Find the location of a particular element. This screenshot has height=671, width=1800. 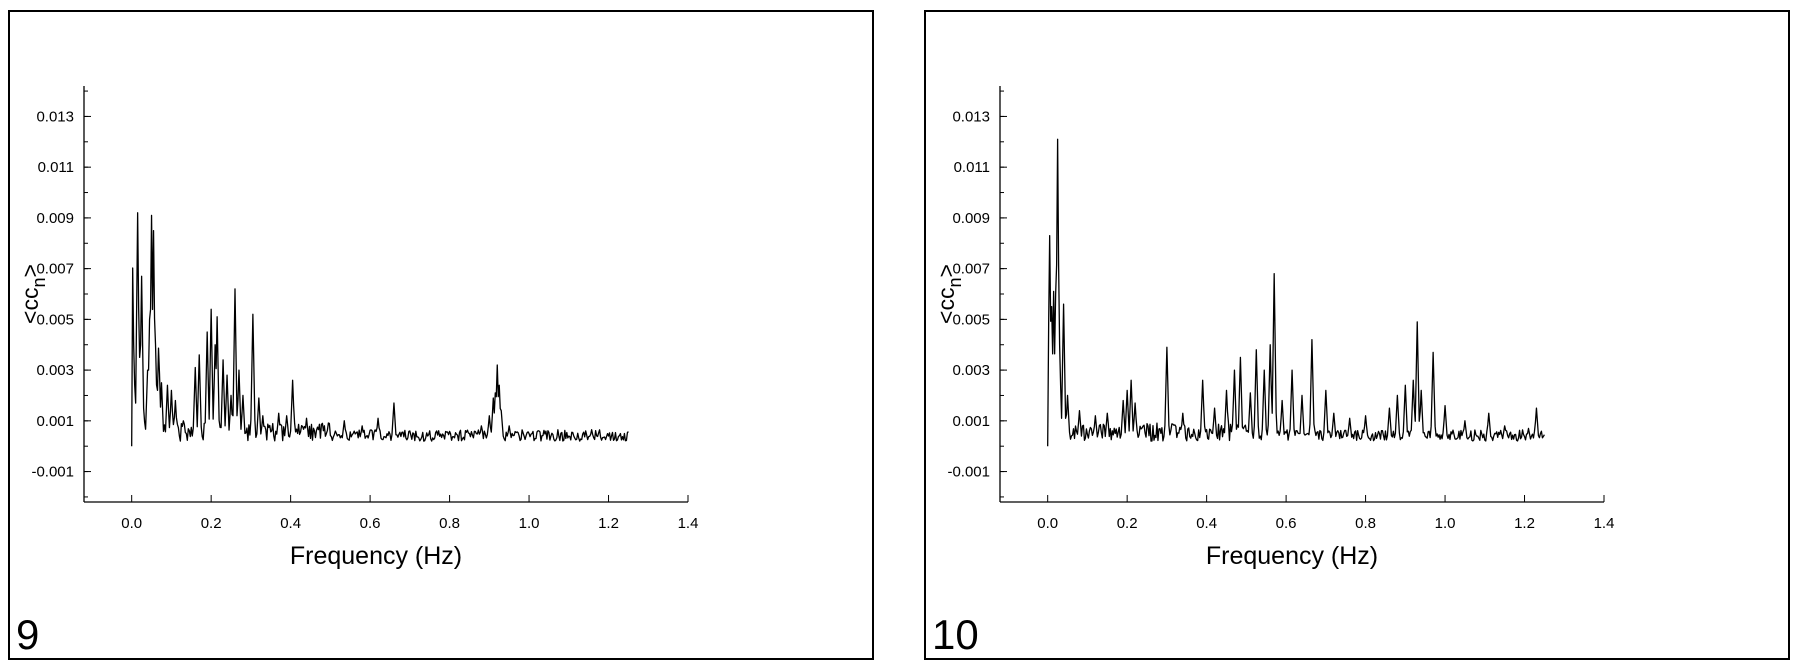

panel-label-9: 9 is located at coordinates (28, 634).